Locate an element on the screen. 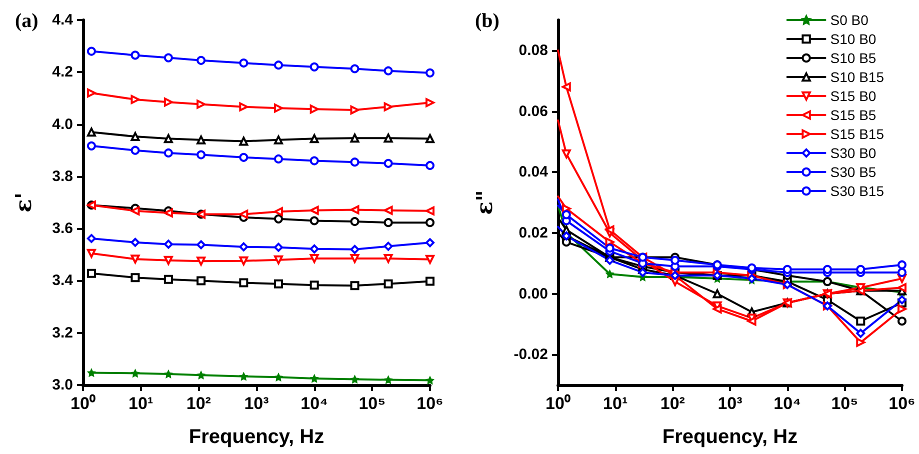  legend-label: S15 B15 is located at coordinates (857, 134).